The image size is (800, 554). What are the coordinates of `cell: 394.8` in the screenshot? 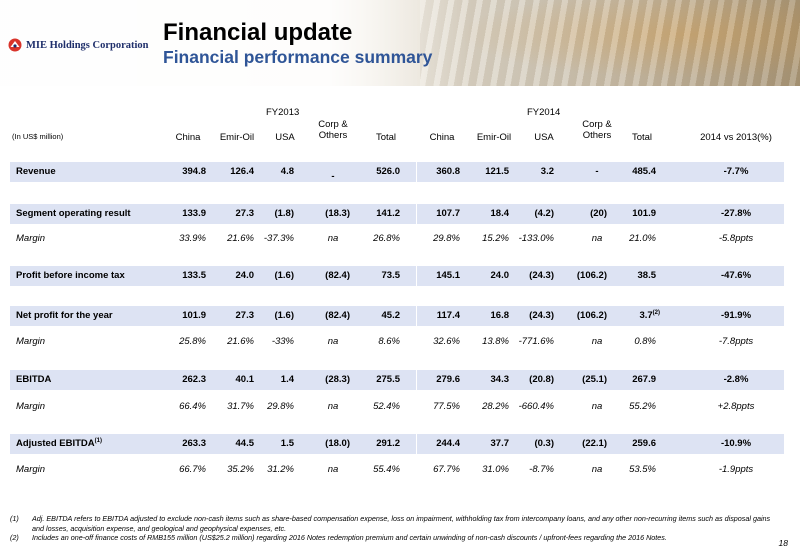 It's located at (194, 171).